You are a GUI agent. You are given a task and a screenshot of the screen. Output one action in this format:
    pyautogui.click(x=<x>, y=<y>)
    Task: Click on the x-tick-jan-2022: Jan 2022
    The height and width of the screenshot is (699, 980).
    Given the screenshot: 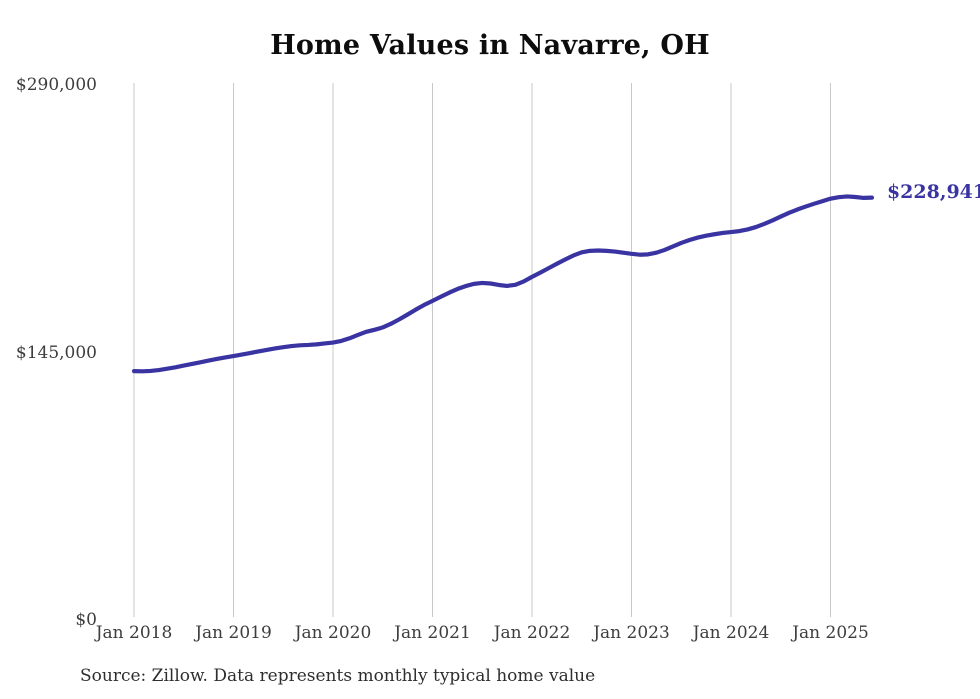 What is the action you would take?
    pyautogui.click(x=532, y=633)
    